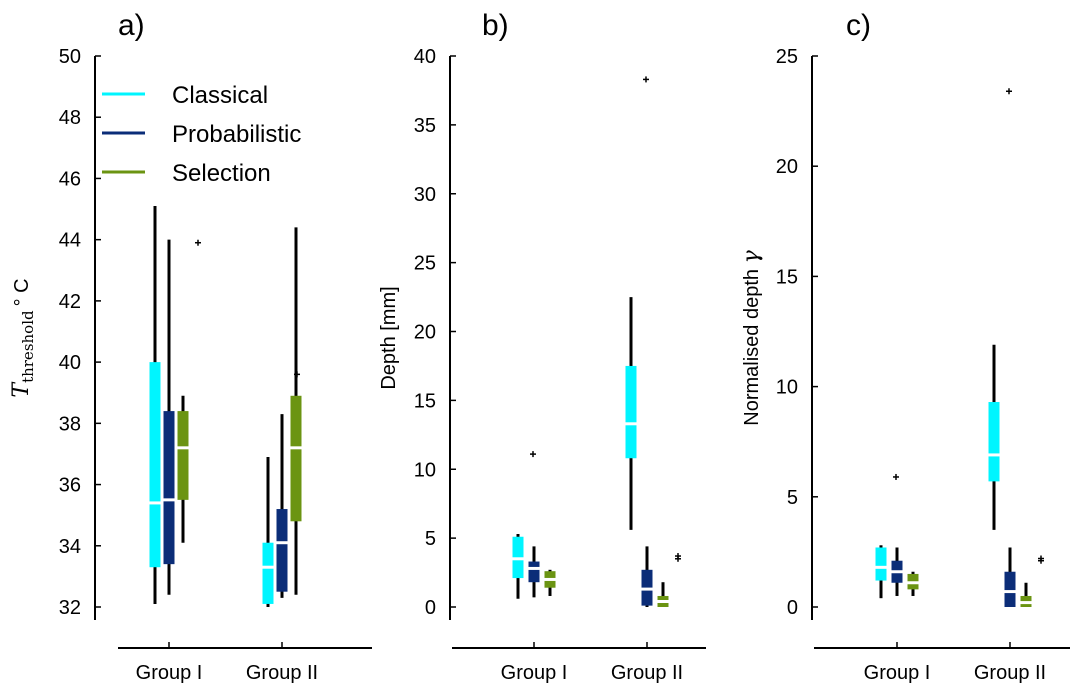  Describe the element at coordinates (70, 179) in the screenshot. I see `y-tick-label: 46` at that location.